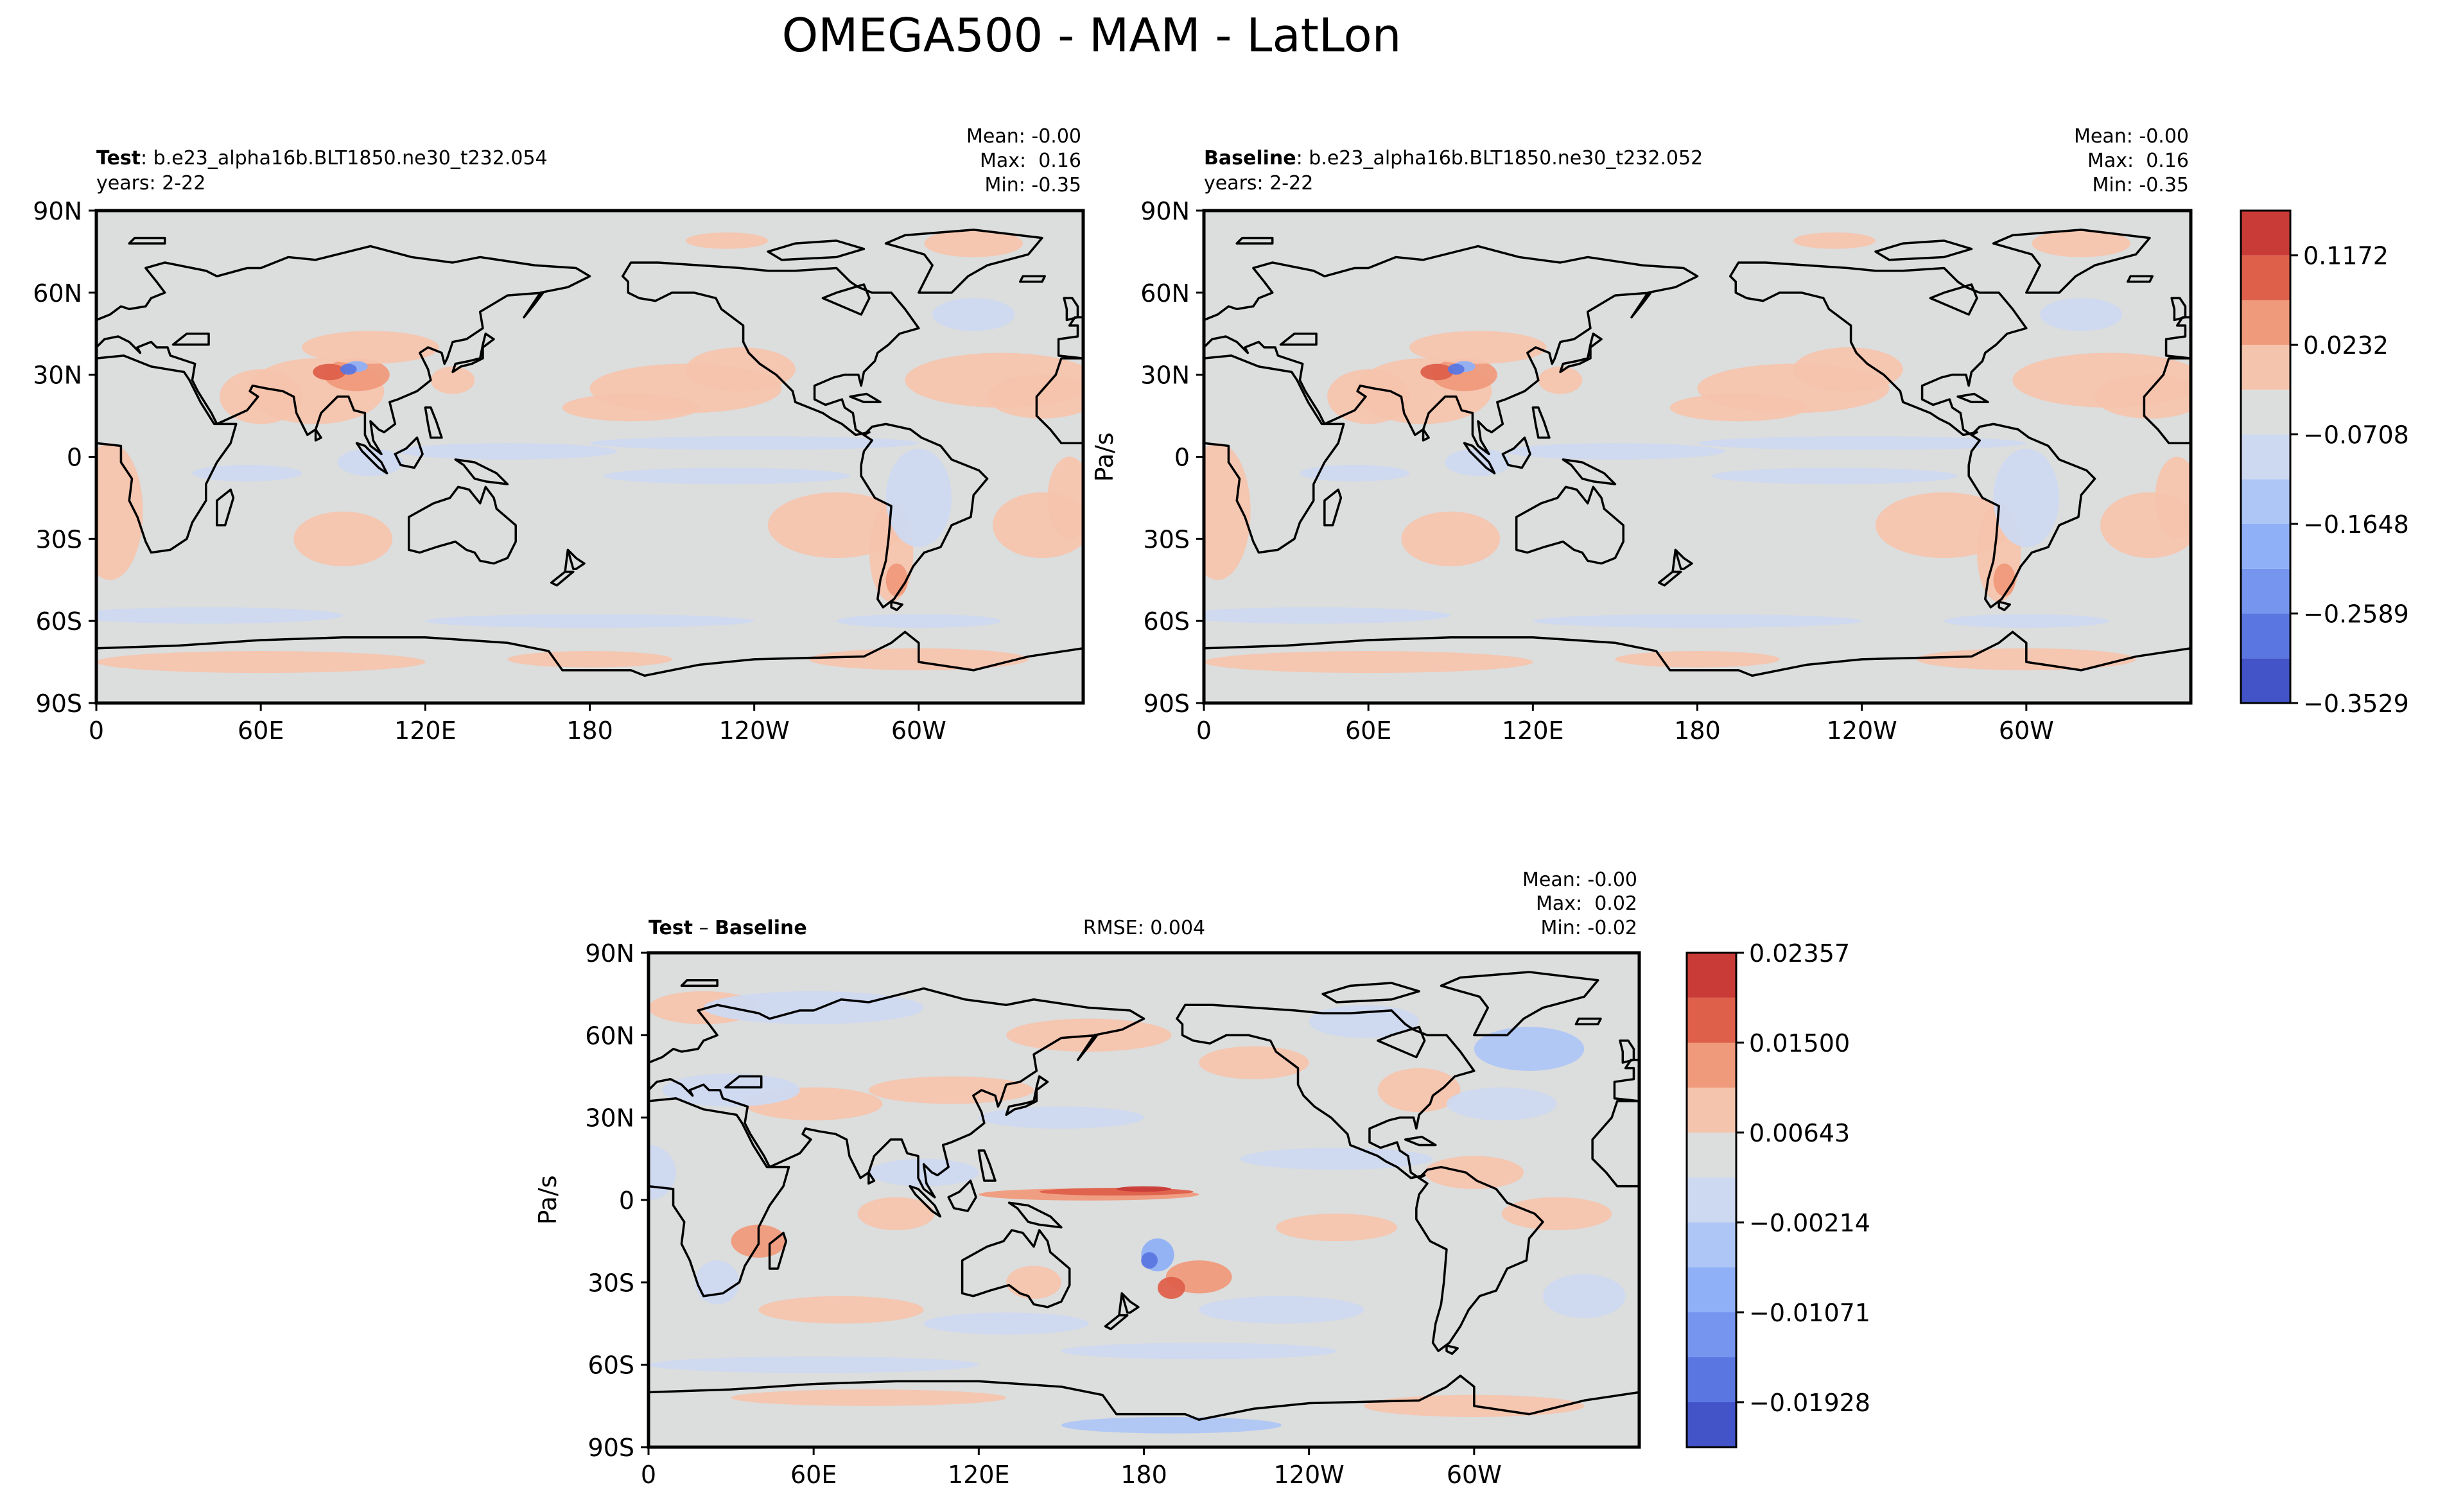  Describe the element at coordinates (1165, 293) in the screenshot. I see `lat-tick-label: 60N` at that location.